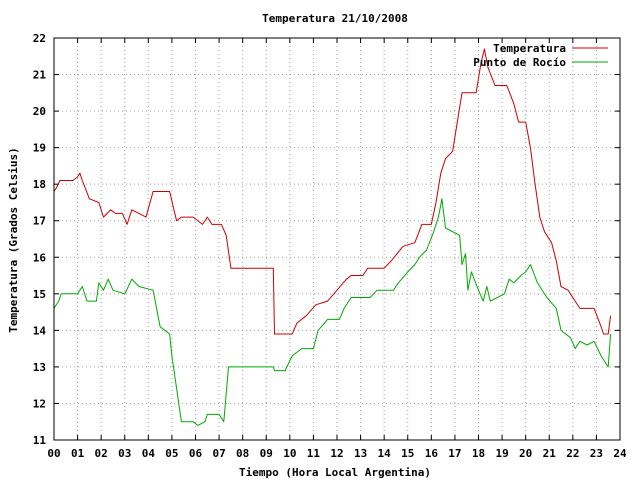  What do you see at coordinates (525, 453) in the screenshot?
I see `x-tick-label: 20` at bounding box center [525, 453].